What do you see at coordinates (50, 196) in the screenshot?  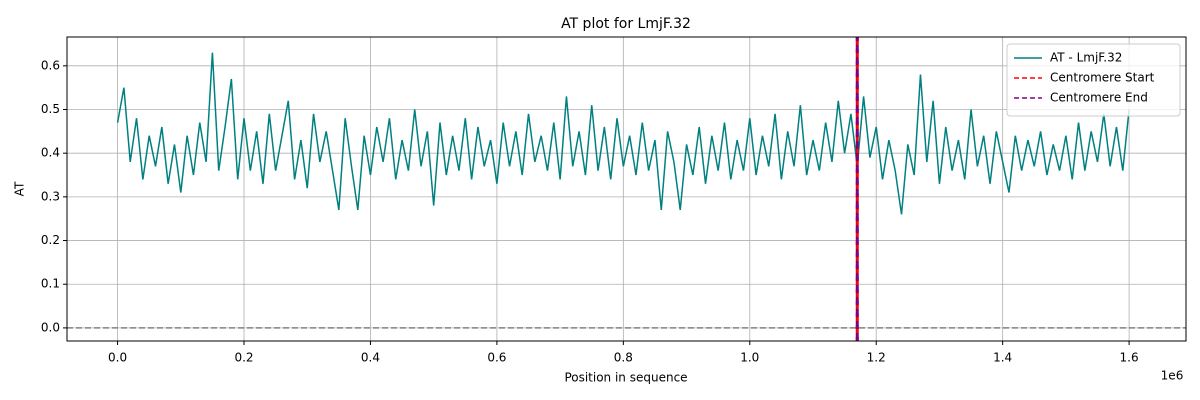 I see `y-tick-label: 0.3` at bounding box center [50, 196].